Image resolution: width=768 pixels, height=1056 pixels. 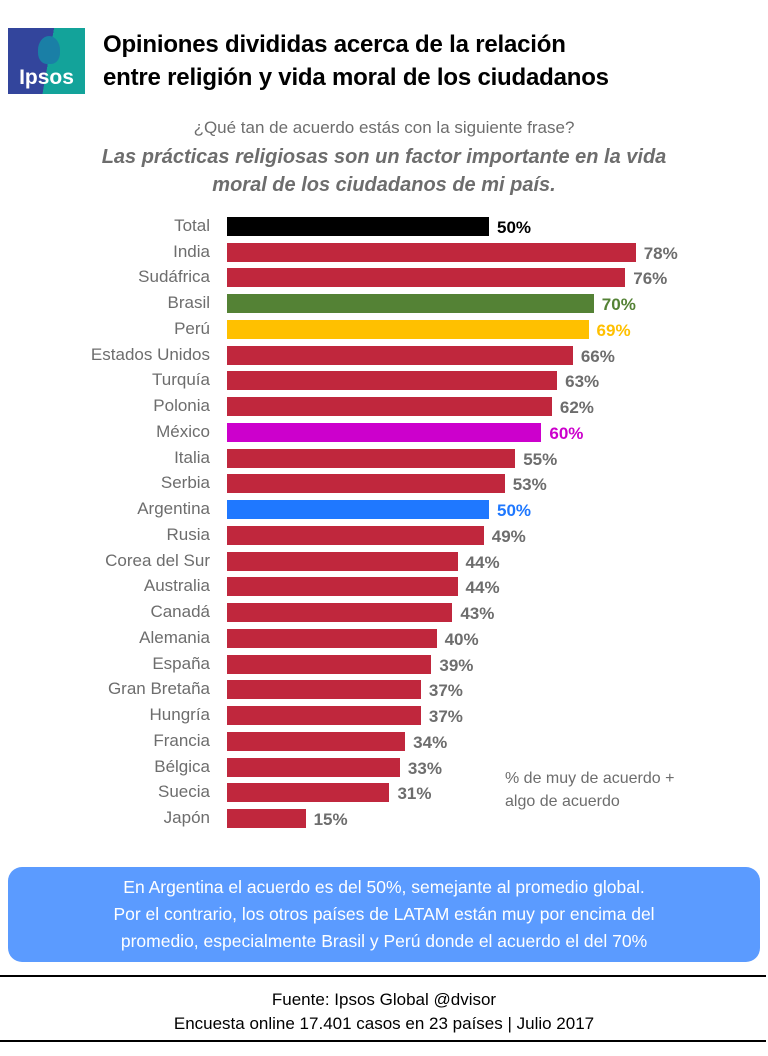 What do you see at coordinates (330, 820) in the screenshot?
I see `value-label: 15%` at bounding box center [330, 820].